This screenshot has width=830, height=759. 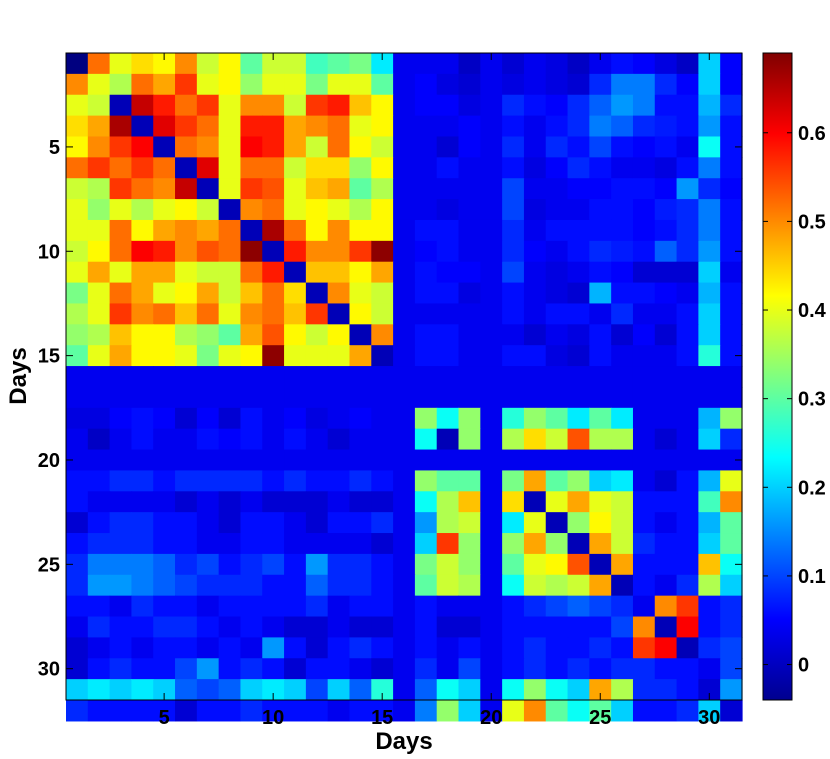 What do you see at coordinates (803, 666) in the screenshot?
I see `colorbar-tick-label: 0` at bounding box center [803, 666].